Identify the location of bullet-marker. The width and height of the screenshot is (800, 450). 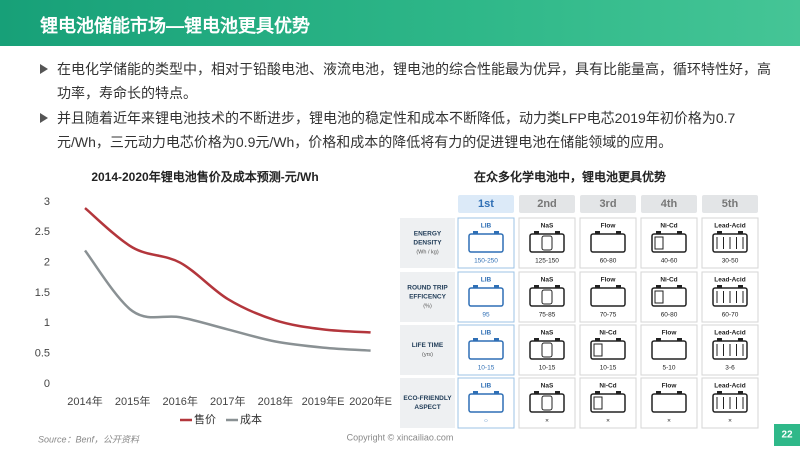
(44, 118).